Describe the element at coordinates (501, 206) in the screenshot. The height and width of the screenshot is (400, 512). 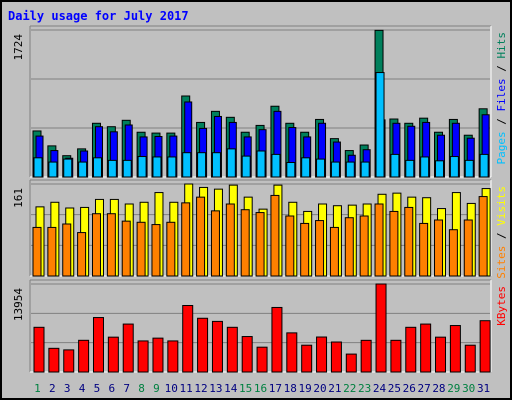
I see `legend-visits: Visits` at that location.